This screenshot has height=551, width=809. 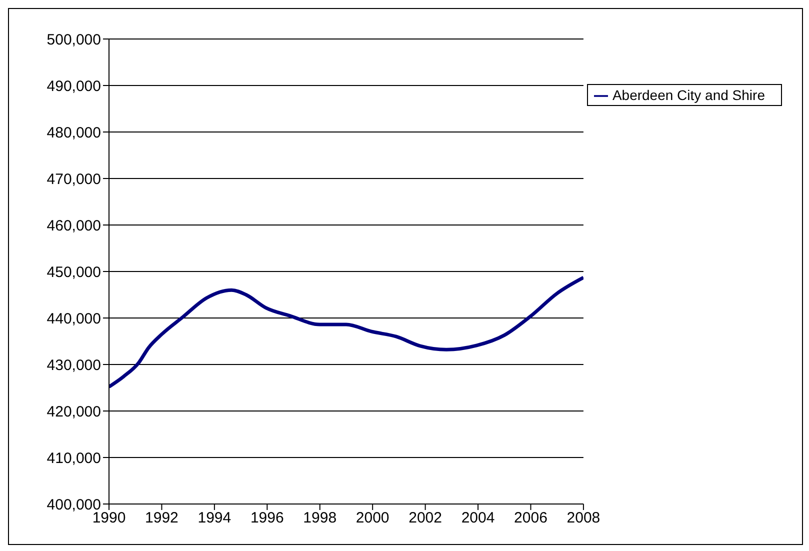 What do you see at coordinates (73, 272) in the screenshot?
I see `y-tick-label: 450,000` at bounding box center [73, 272].